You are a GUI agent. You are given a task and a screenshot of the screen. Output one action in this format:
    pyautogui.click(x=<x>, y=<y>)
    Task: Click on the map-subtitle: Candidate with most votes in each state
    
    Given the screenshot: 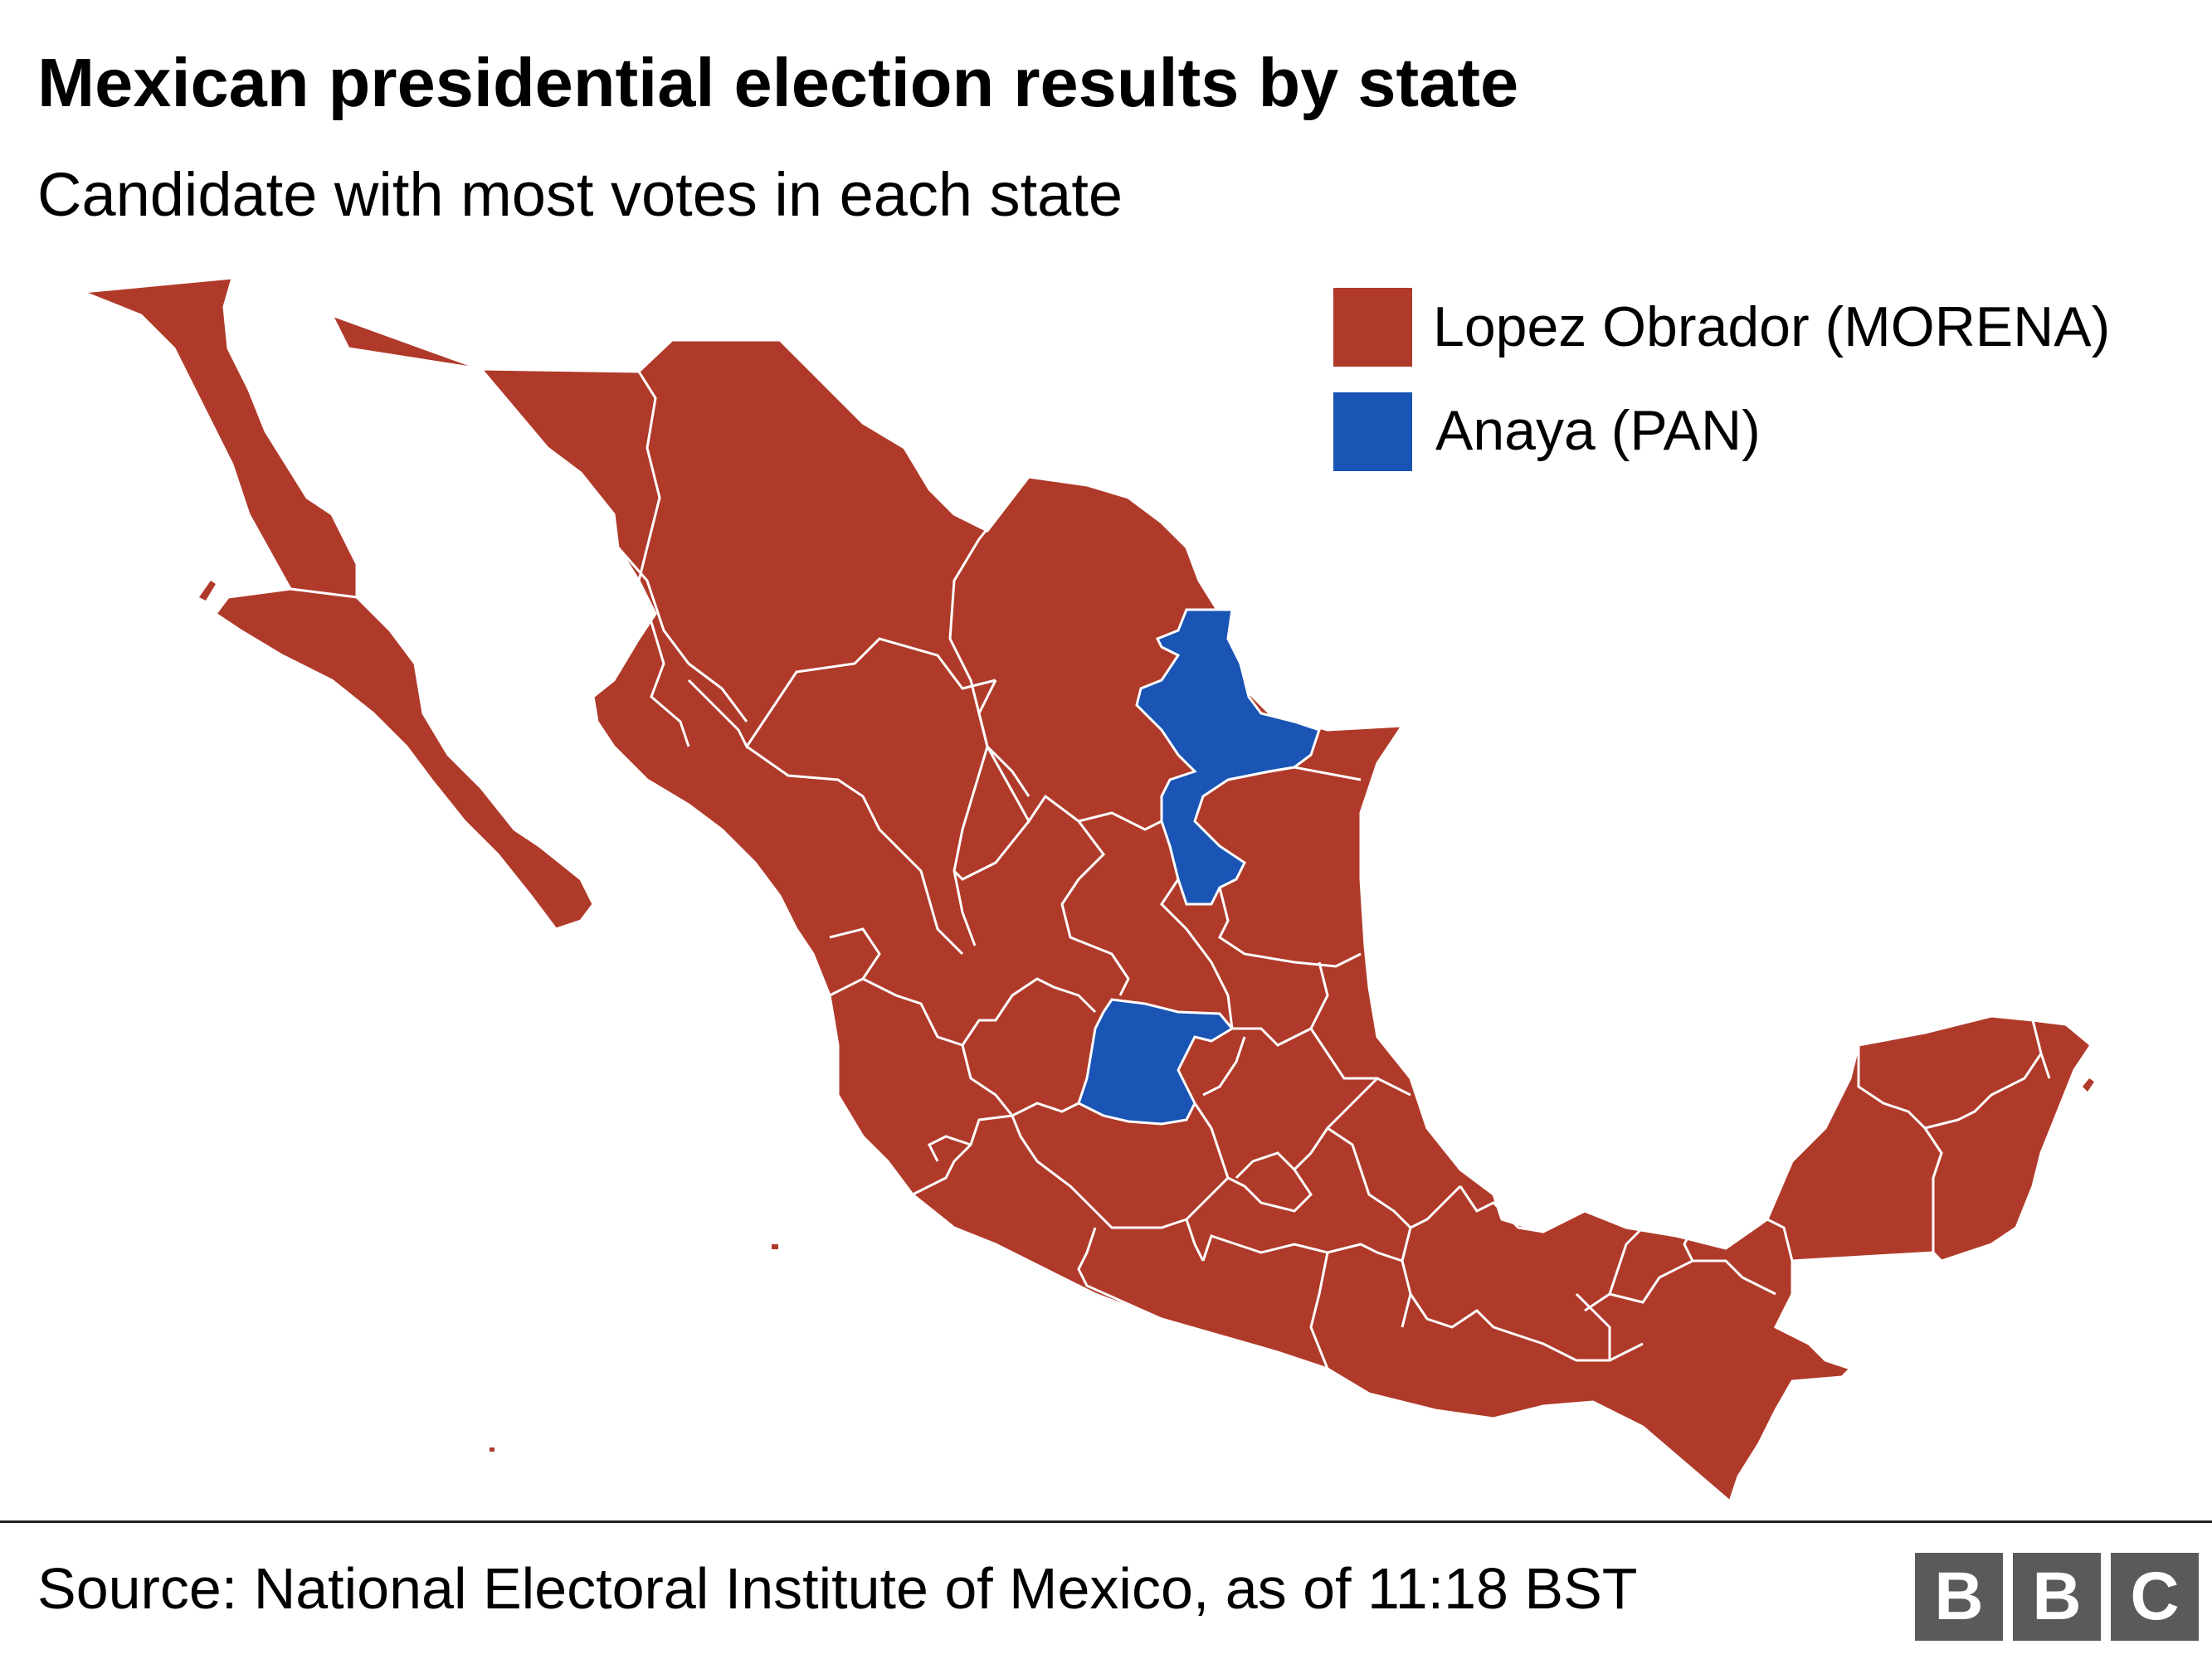 What is the action you would take?
    pyautogui.click(x=580, y=194)
    